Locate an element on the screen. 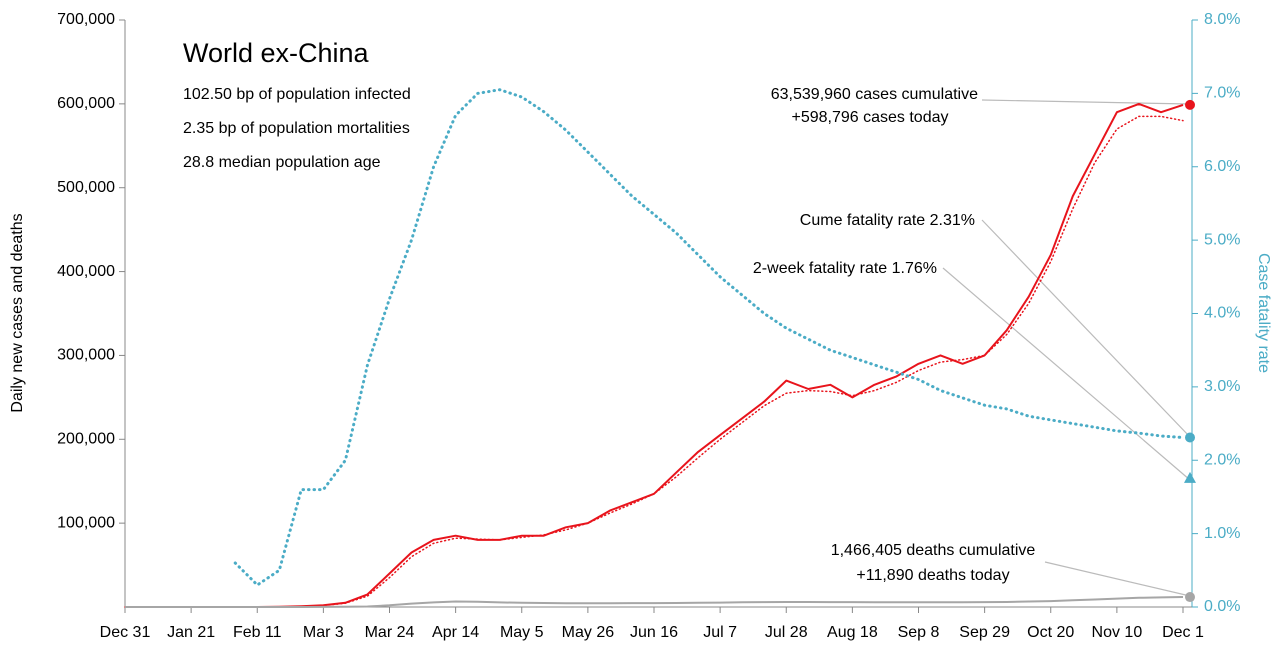 The width and height of the screenshot is (1281, 647). x-tick-label: Oct 20 is located at coordinates (1050, 632).